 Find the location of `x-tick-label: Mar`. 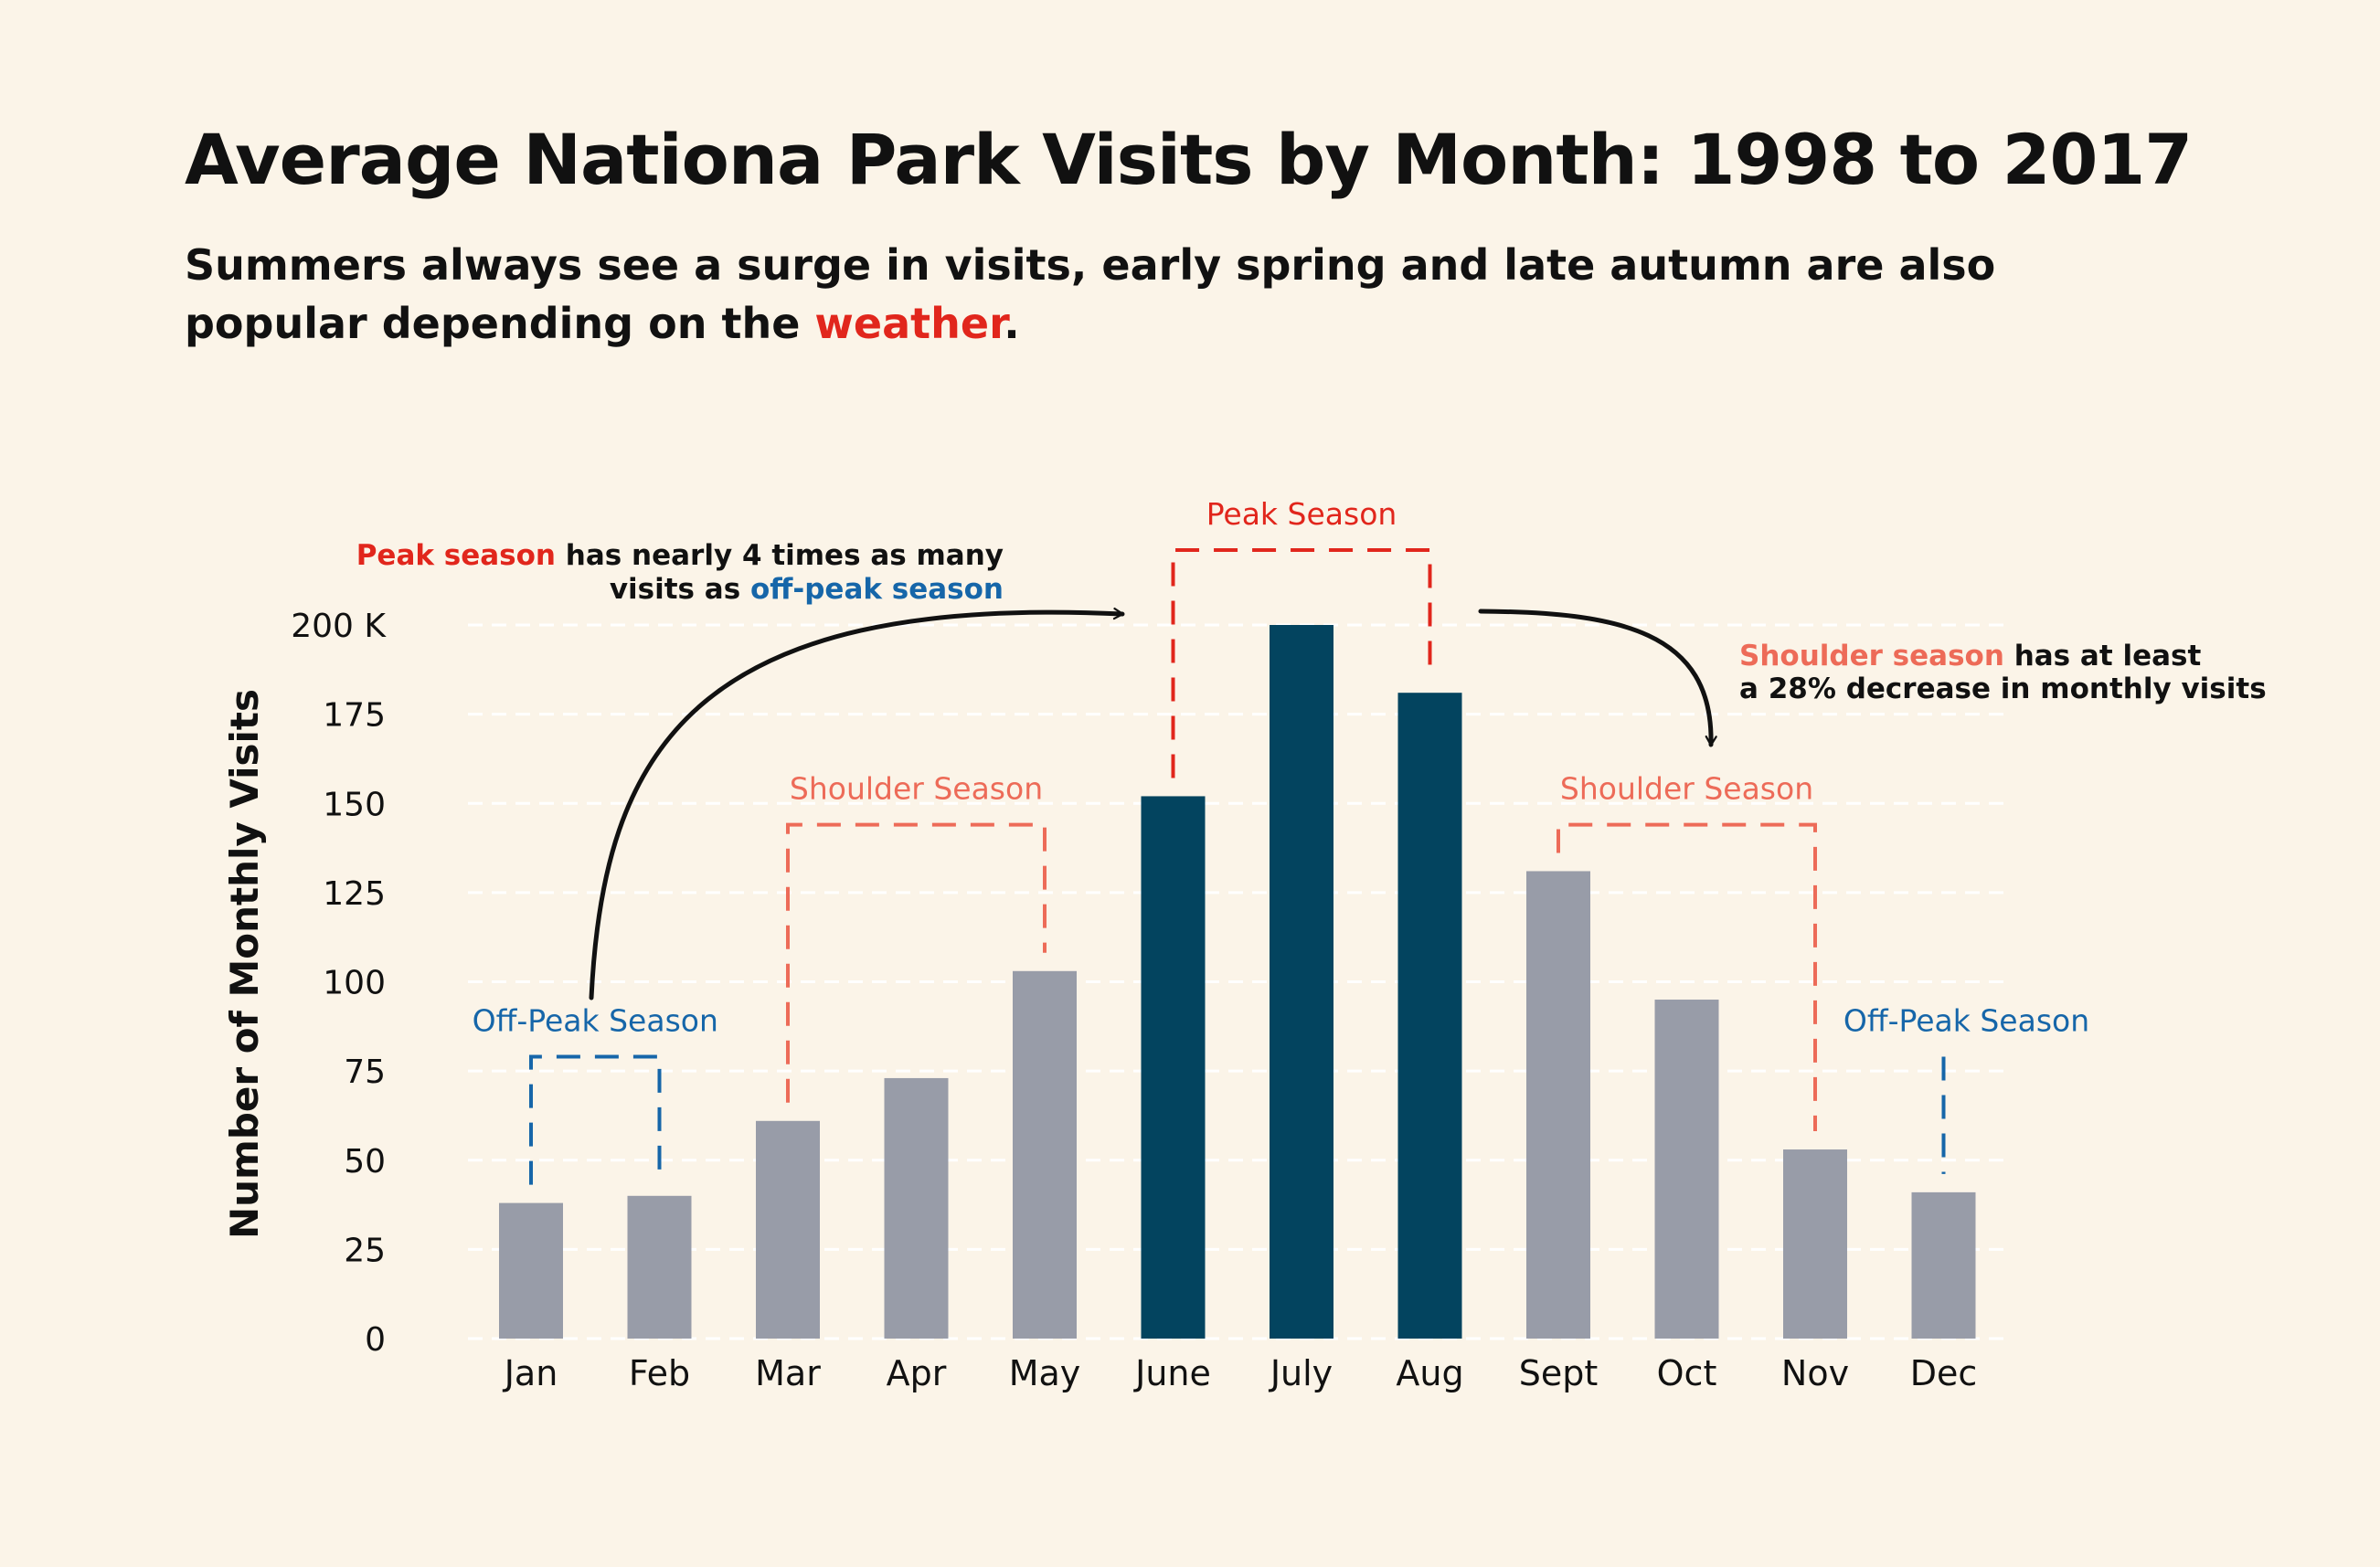

x-tick-label: Mar is located at coordinates (788, 1373).